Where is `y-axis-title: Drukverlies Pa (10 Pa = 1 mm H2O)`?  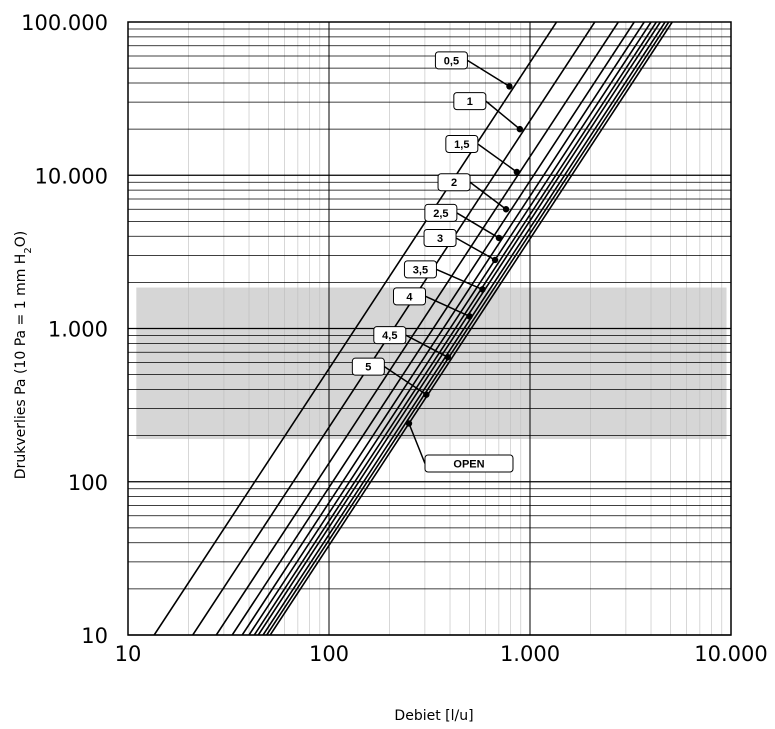
y-axis-title: Drukverlies Pa (10 Pa = 1 mm H2O) is located at coordinates (23, 355).